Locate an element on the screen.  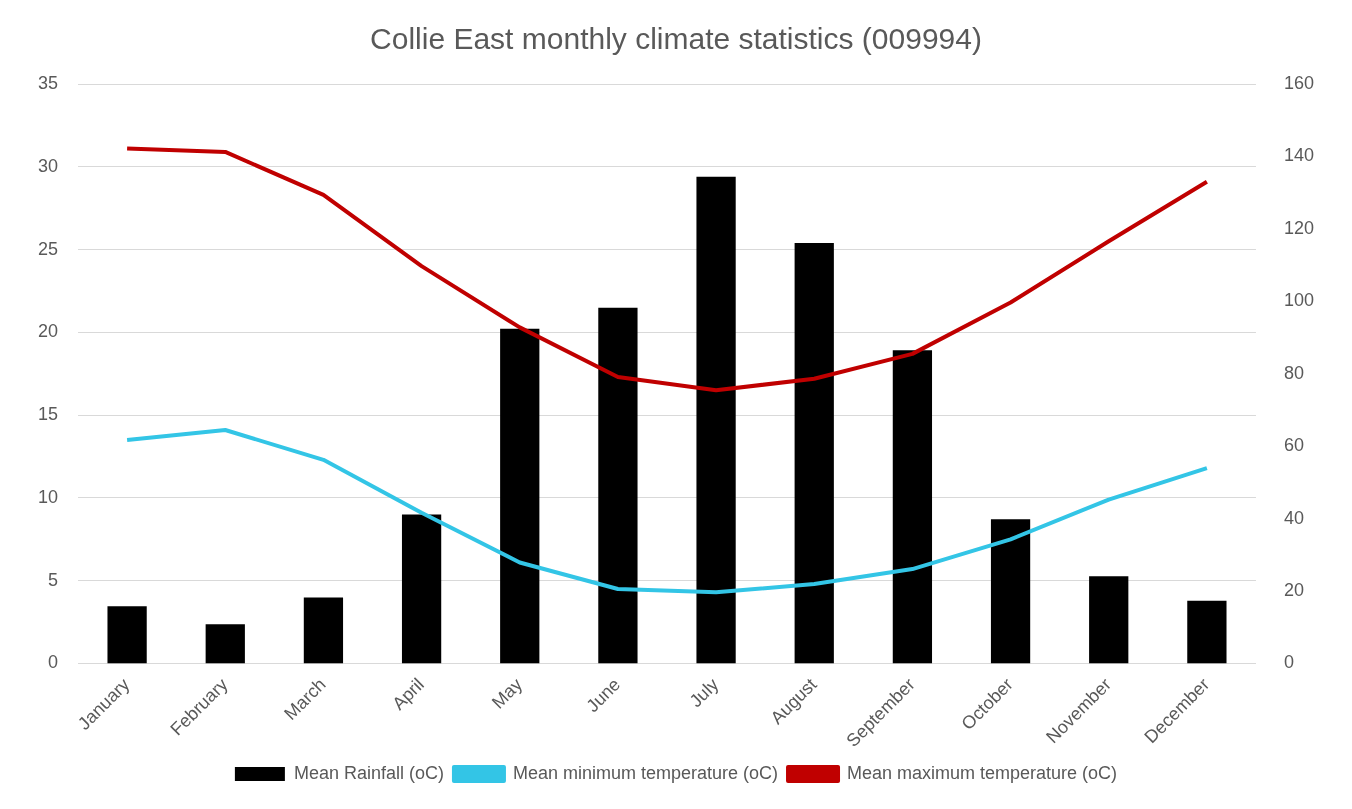
legend-label: Mean Rainfall (oC) is located at coordinates (368, 772).